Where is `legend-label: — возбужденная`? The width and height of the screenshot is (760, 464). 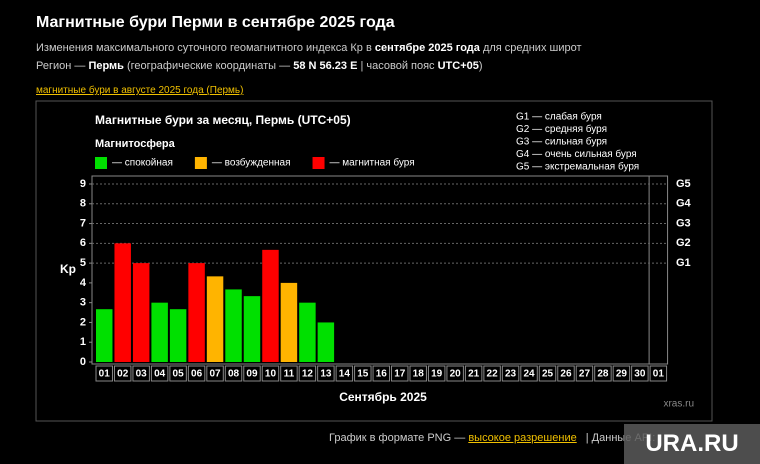
legend-label: — возбужденная is located at coordinates (251, 163).